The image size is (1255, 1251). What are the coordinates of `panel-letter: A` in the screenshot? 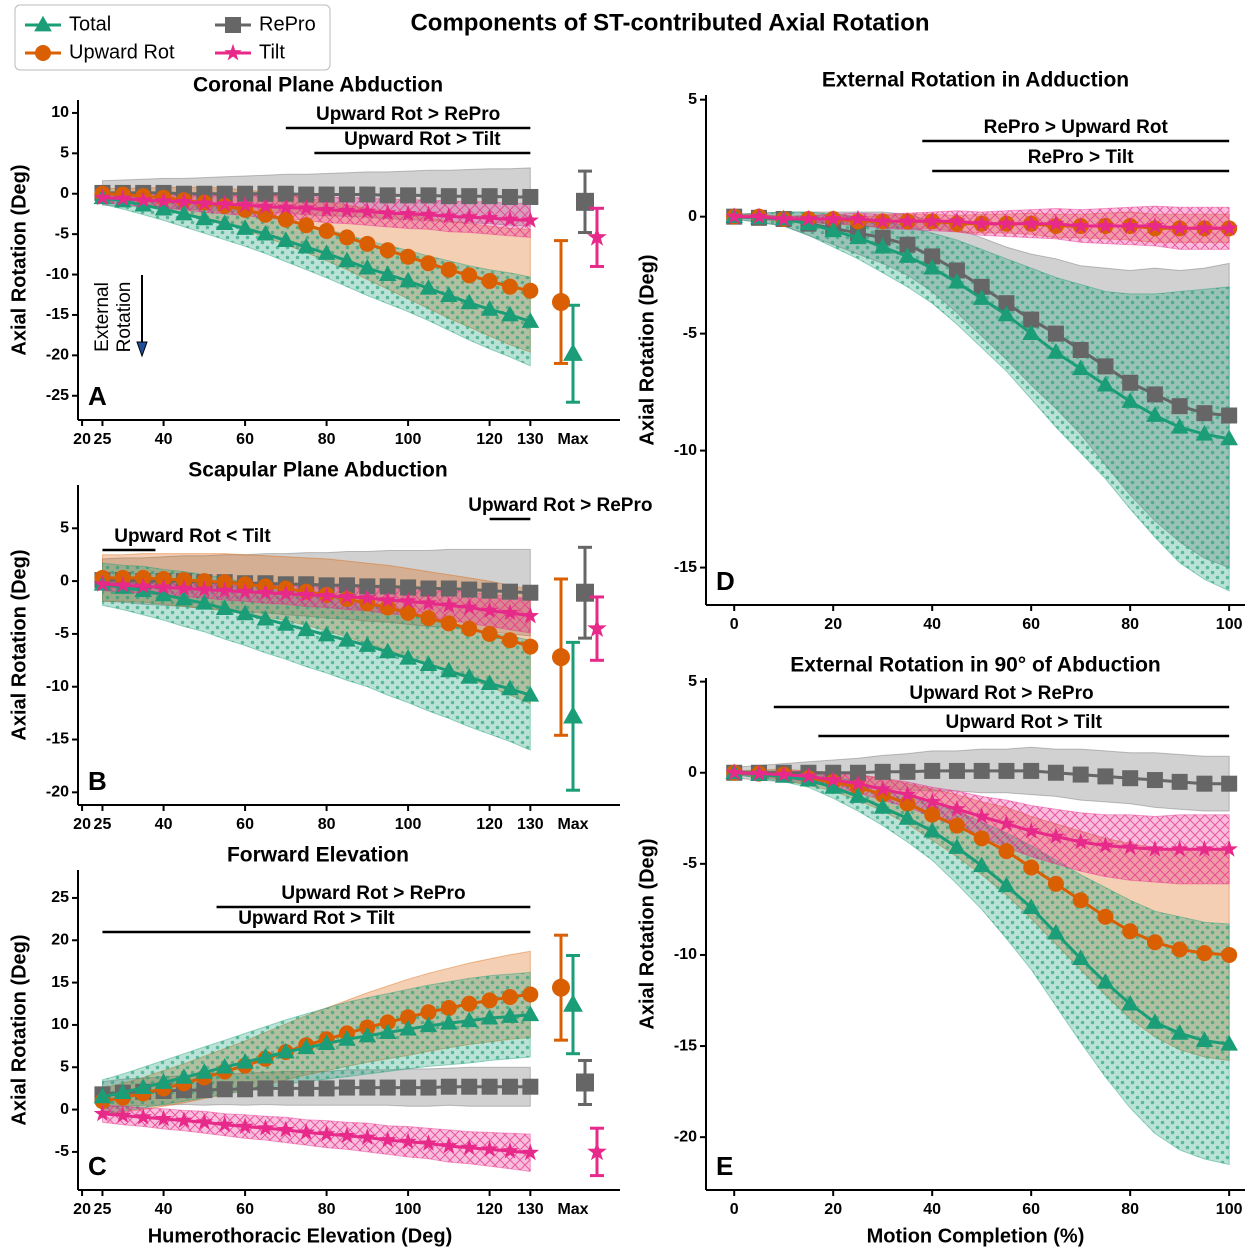 It's located at (97, 396).